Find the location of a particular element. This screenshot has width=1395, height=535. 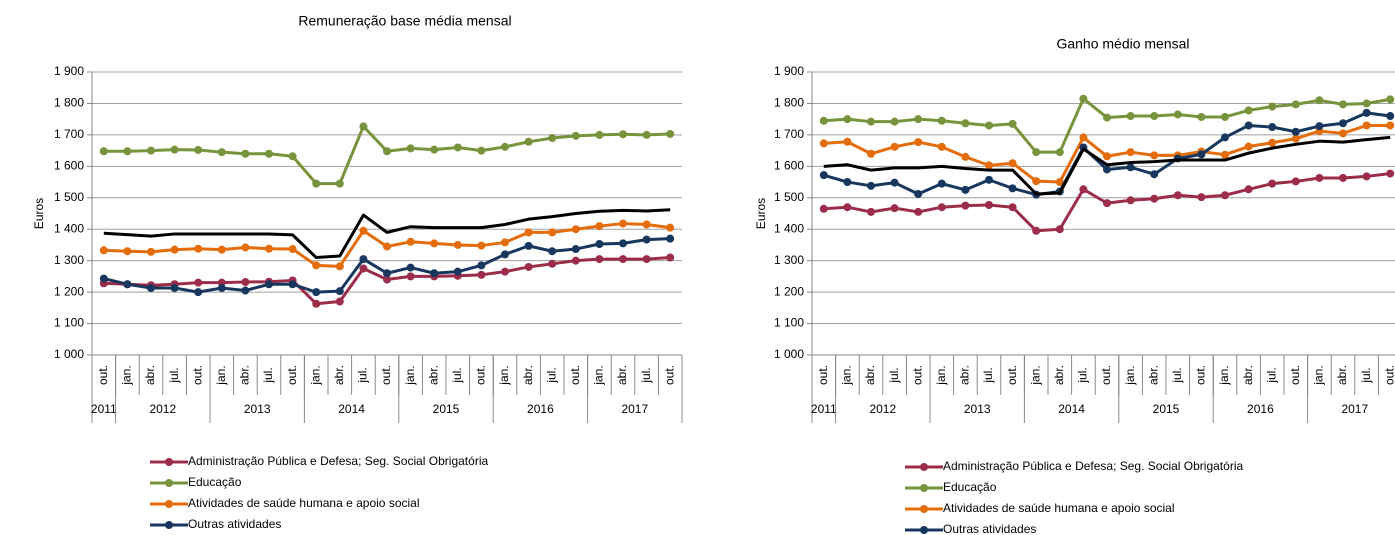

legend-label: Outras atividades is located at coordinates (989, 528).